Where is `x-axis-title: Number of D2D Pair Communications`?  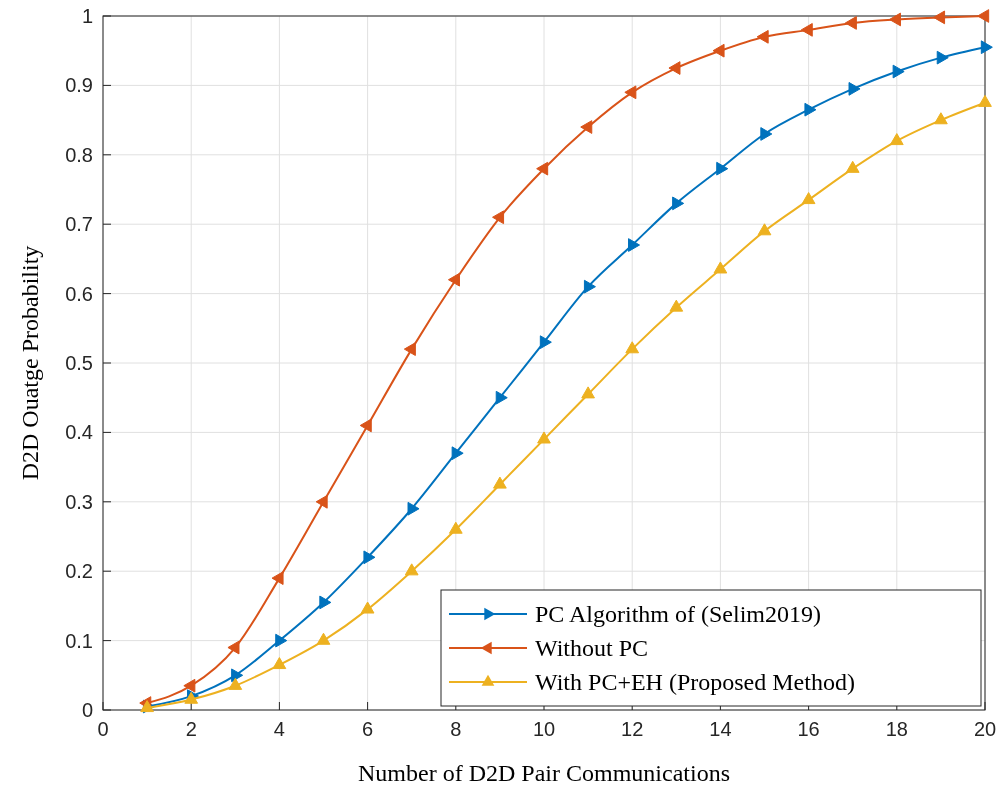
x-axis-title: Number of D2D Pair Communications is located at coordinates (544, 773).